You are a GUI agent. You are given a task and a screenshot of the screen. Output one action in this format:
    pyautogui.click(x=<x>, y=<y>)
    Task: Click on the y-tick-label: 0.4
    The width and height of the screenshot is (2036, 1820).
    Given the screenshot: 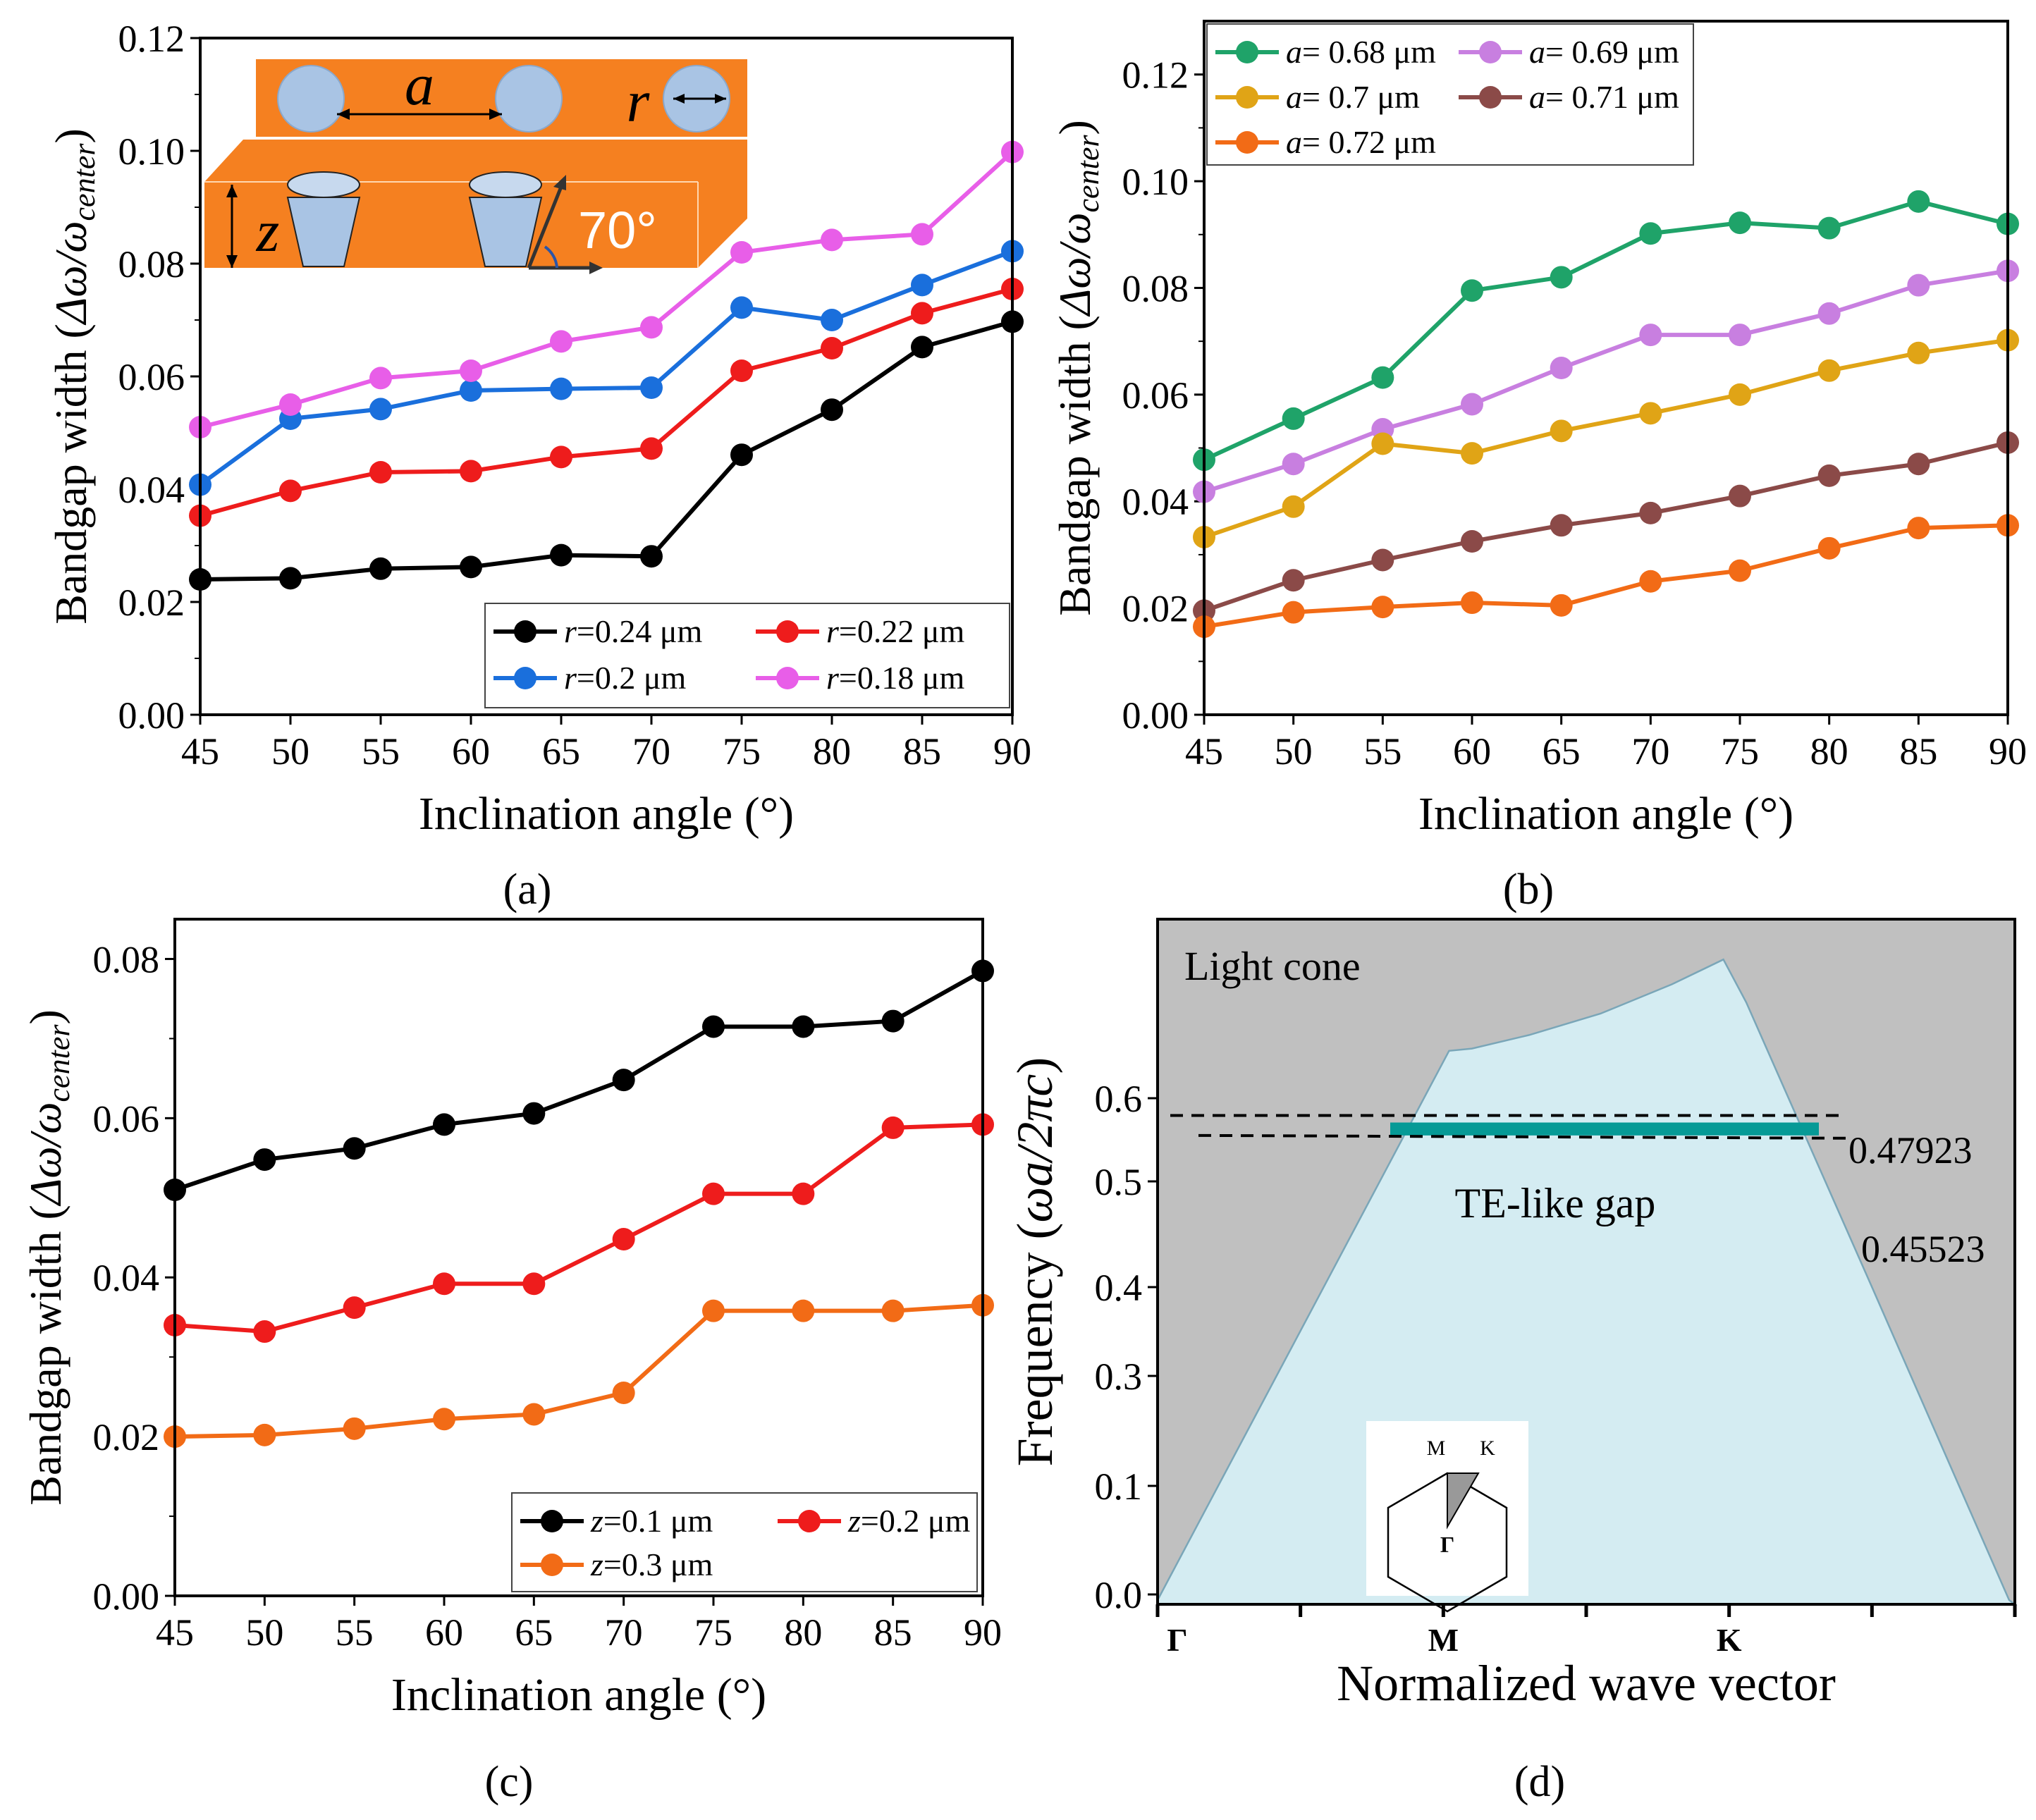 What is the action you would take?
    pyautogui.click(x=1119, y=1288)
    